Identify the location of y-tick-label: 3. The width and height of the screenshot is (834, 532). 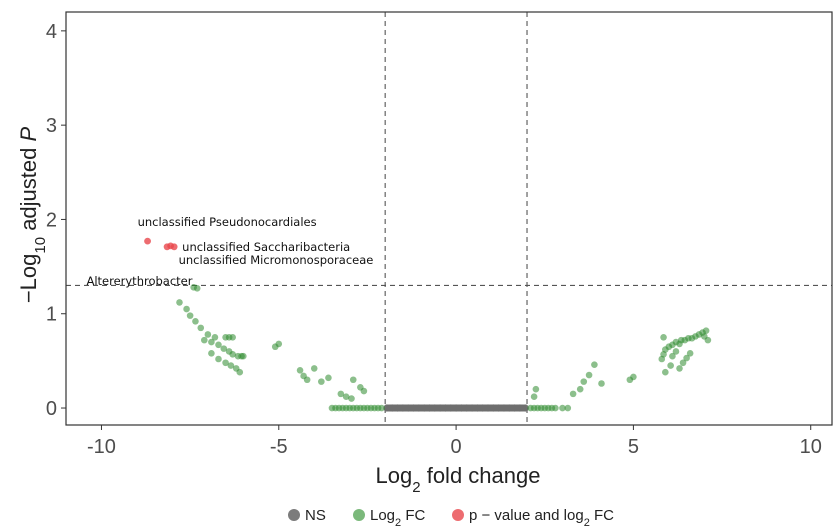
(51, 126).